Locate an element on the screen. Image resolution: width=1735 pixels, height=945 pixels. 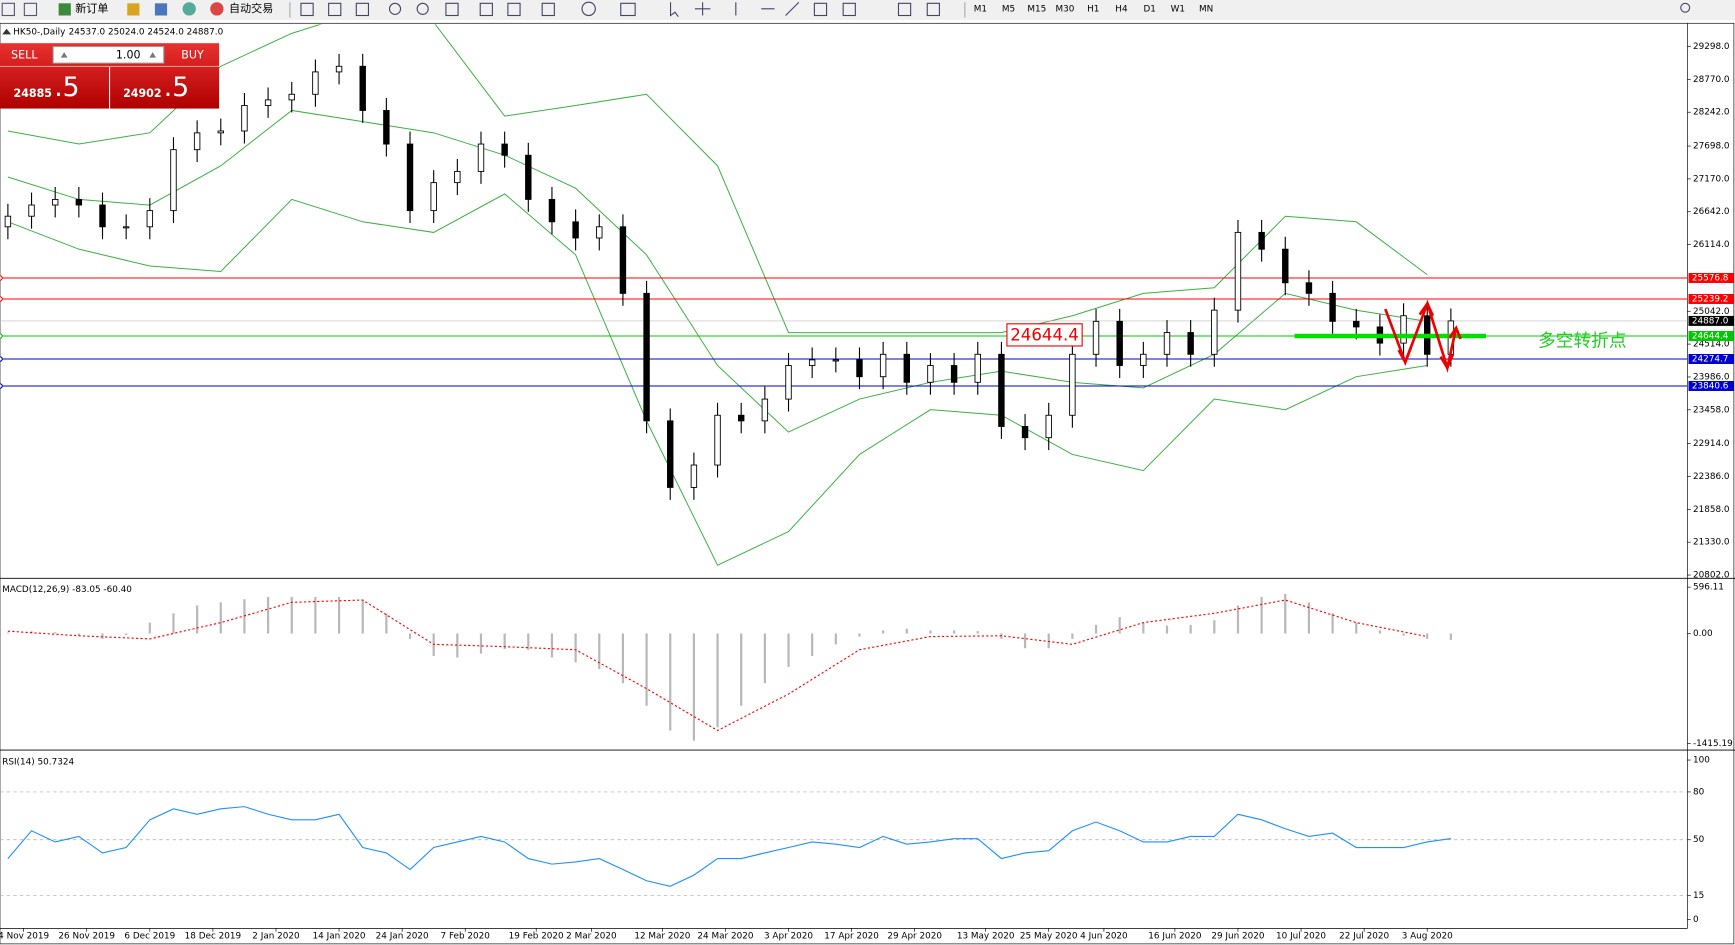
y-tick-label: 15 is located at coordinates (1698, 896).